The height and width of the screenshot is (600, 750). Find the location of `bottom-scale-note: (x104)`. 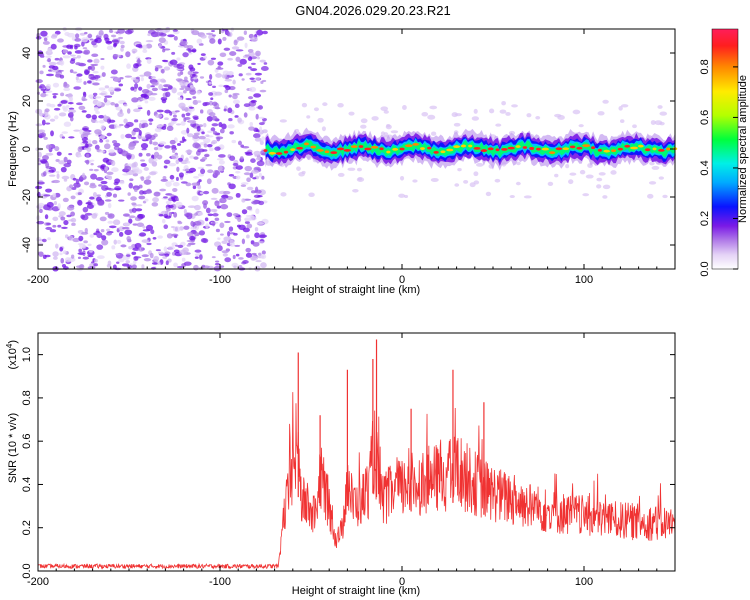

bottom-scale-note: (x104) is located at coordinates (12, 355).